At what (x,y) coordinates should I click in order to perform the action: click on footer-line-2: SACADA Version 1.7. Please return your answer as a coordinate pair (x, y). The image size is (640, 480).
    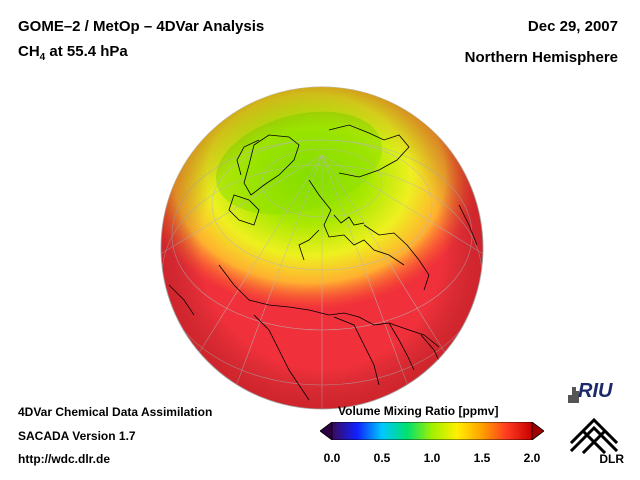
    Looking at the image, I should click on (77, 436).